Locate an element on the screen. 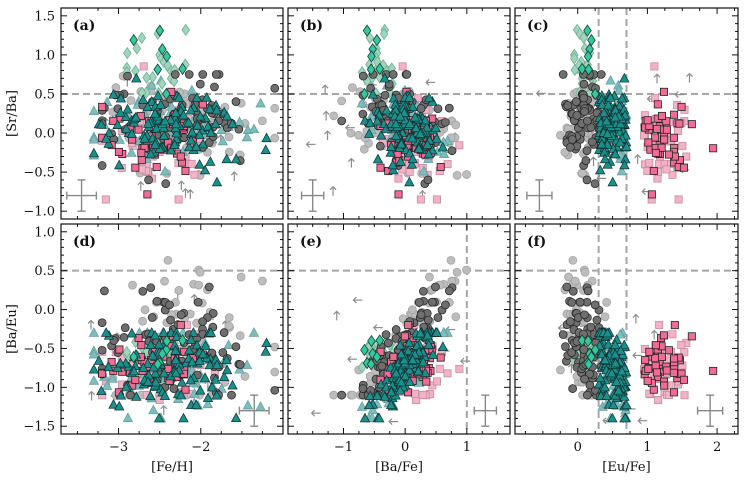 This screenshot has width=747, height=481. y-tick-label: 1.0 is located at coordinates (44, 55).